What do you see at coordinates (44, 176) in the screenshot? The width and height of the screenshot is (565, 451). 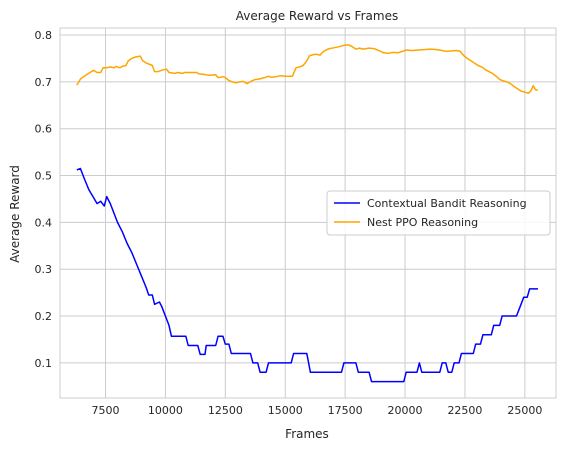 I see `y-tick-label: 0.5` at bounding box center [44, 176].